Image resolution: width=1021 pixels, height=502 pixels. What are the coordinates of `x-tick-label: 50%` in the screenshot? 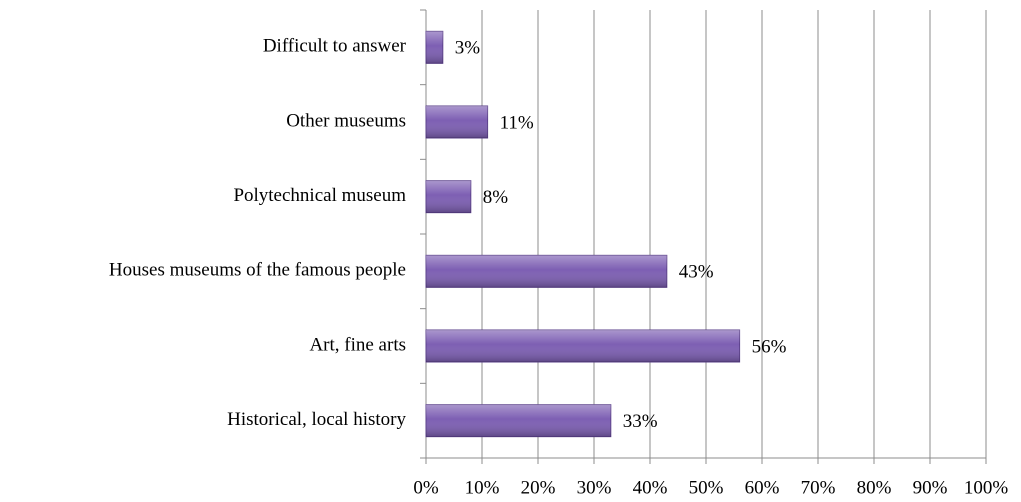 It's located at (706, 487).